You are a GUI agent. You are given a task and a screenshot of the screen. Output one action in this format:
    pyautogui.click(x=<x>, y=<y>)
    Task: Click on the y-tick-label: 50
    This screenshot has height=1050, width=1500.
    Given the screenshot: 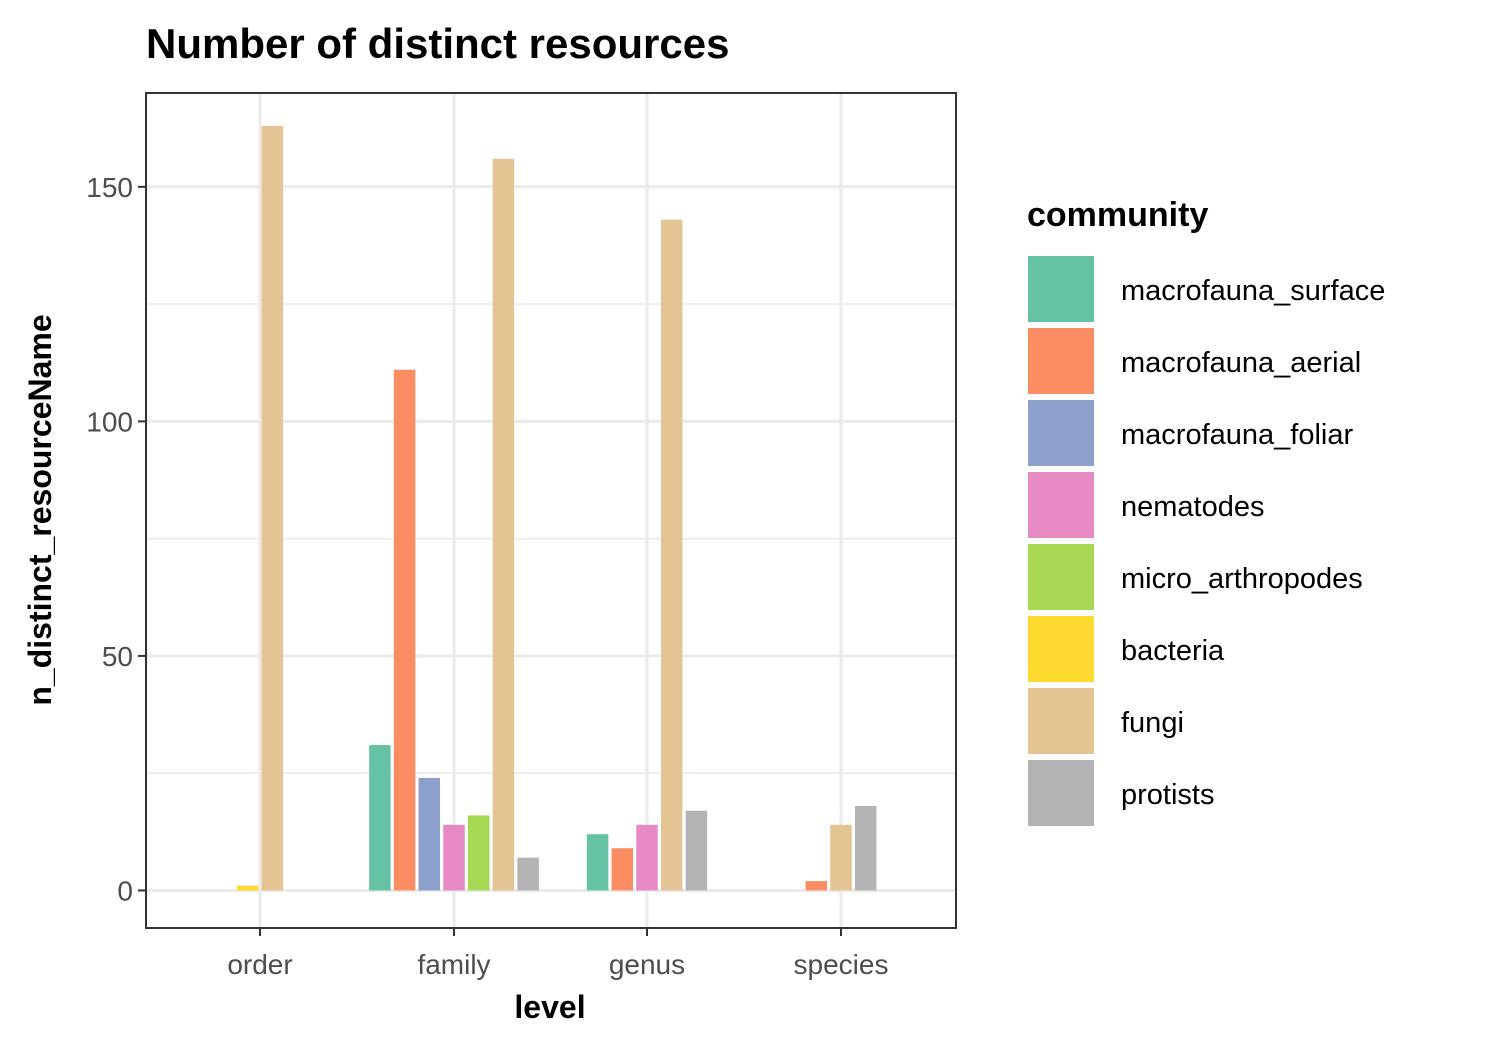 What is the action you would take?
    pyautogui.click(x=117, y=656)
    